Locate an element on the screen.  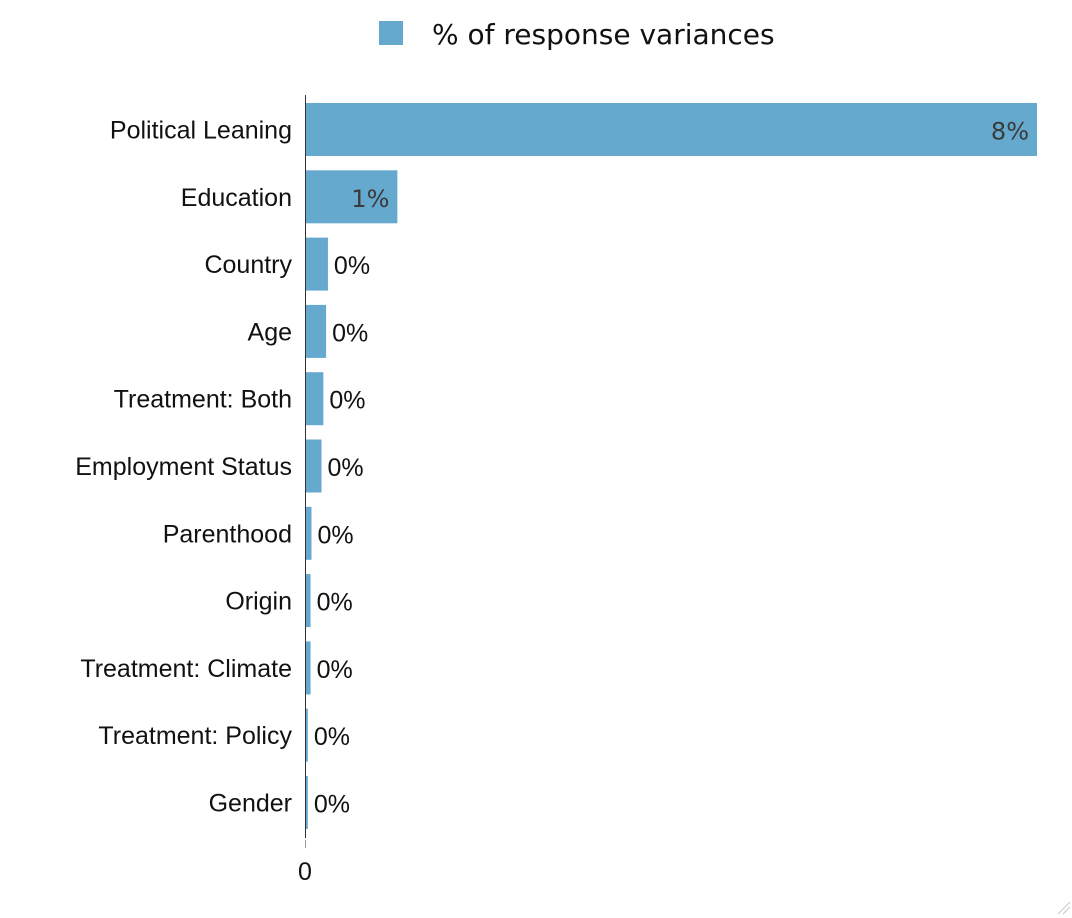
category-label: Age is located at coordinates (270, 332).